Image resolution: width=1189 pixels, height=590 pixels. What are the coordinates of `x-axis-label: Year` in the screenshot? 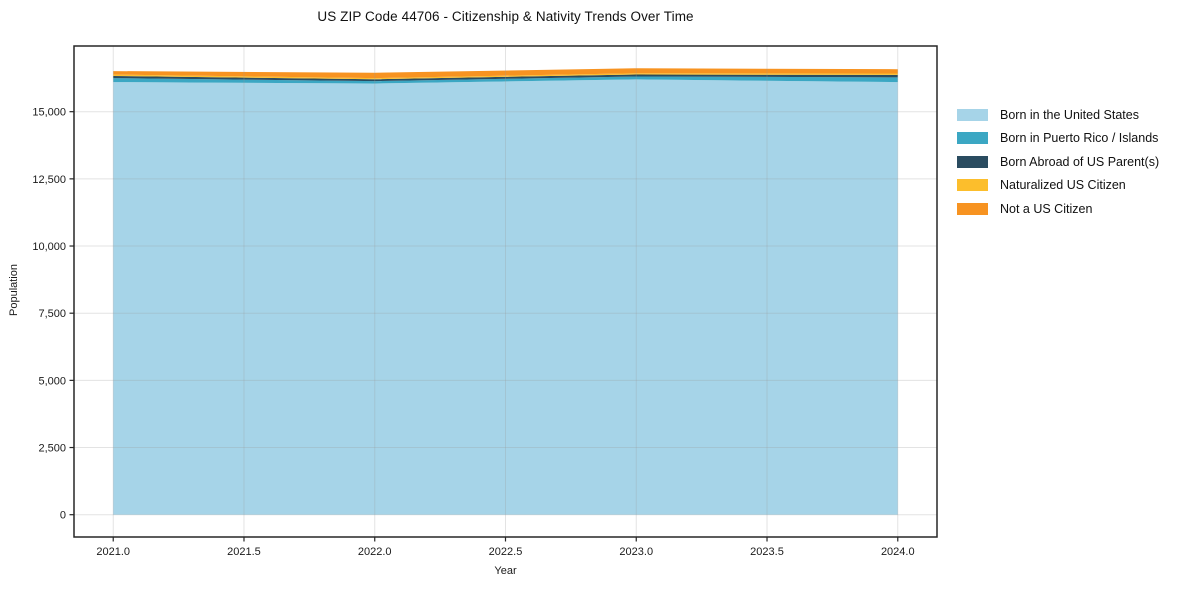 It's located at (505, 571).